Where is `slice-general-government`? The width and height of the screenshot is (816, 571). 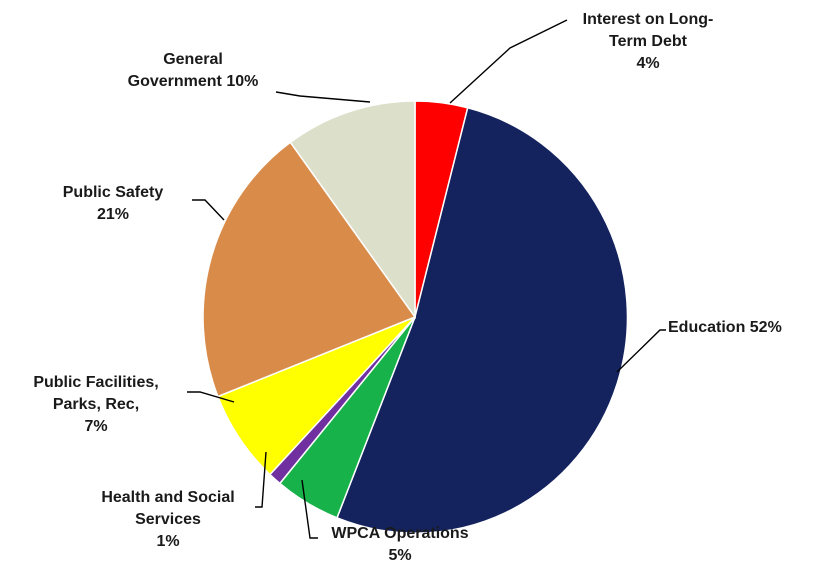
slice-general-government is located at coordinates (352, 210).